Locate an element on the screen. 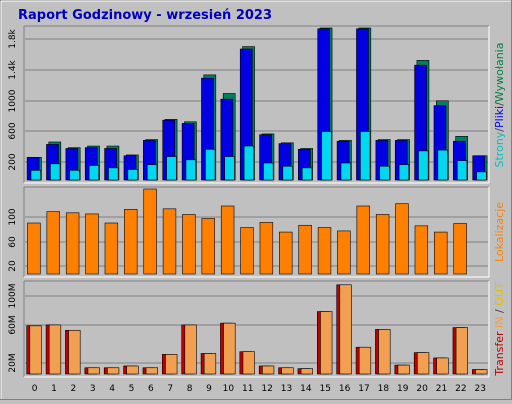 The width and height of the screenshot is (512, 404). side-label-part: IN is located at coordinates (499, 323).